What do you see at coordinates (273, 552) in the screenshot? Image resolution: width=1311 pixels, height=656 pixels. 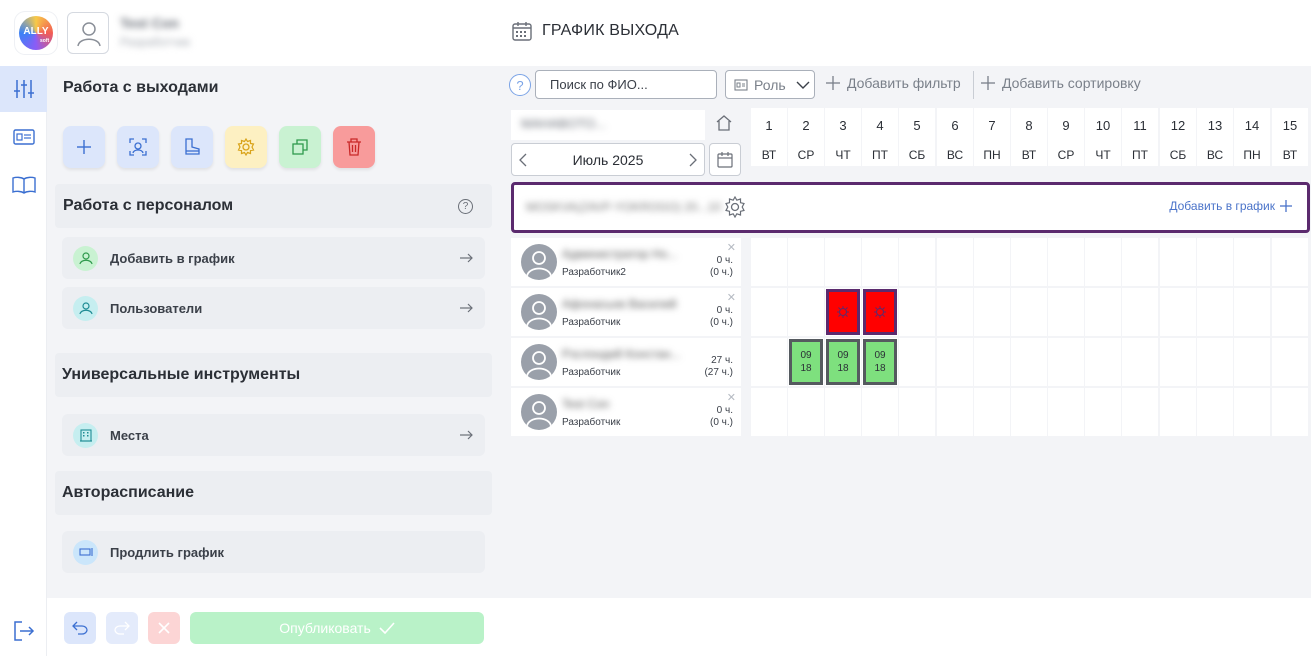 I see `menu-extend-schedule: Продлить график` at bounding box center [273, 552].